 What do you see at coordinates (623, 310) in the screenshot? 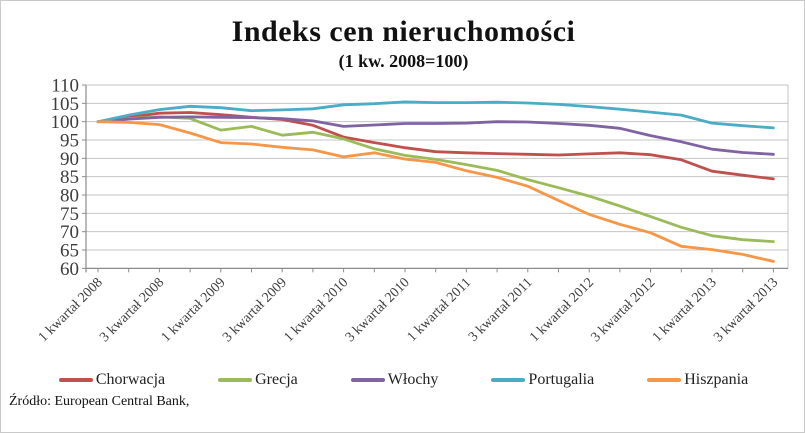
I see `x-tick-label-10: 3 kwartał 2012` at bounding box center [623, 310].